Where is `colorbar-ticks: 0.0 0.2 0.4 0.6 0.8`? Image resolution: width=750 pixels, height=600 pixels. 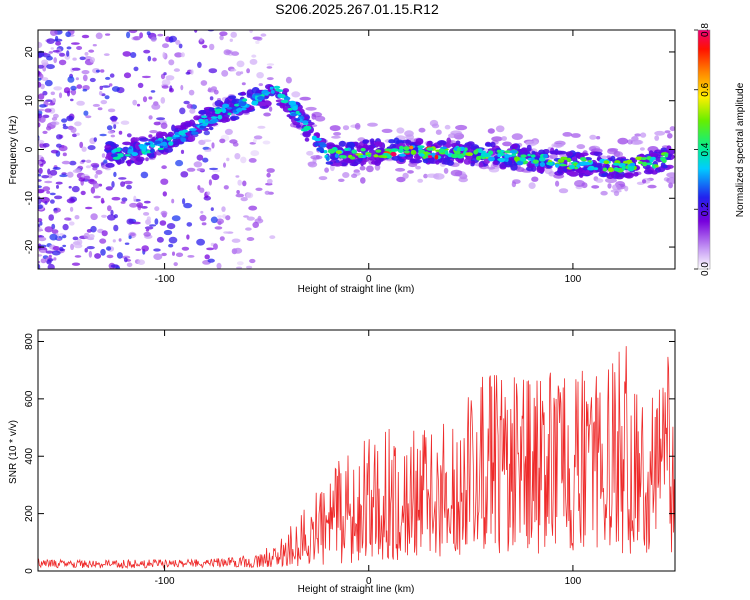
colorbar-ticks: 0.0 0.2 0.4 0.6 0.8 is located at coordinates (702, 149).